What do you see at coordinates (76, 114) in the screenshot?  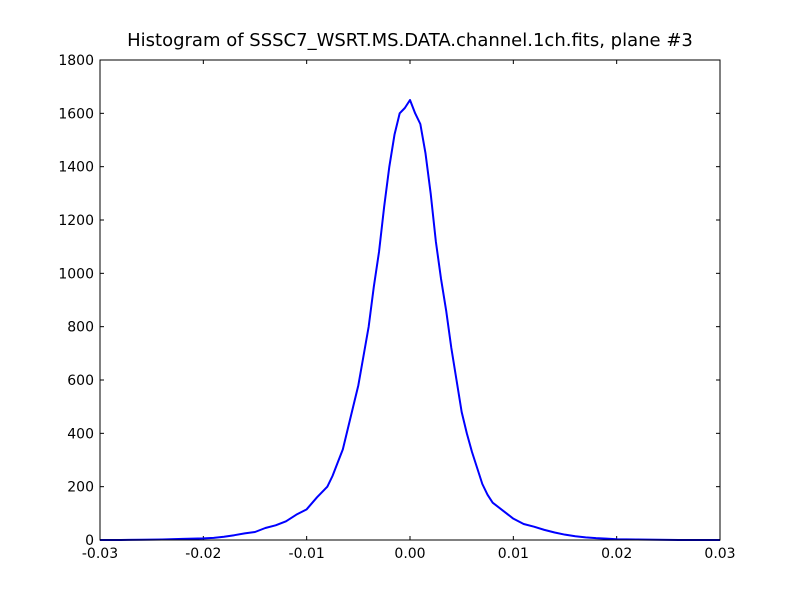 I see `y-tick-label: 1600` at bounding box center [76, 114].